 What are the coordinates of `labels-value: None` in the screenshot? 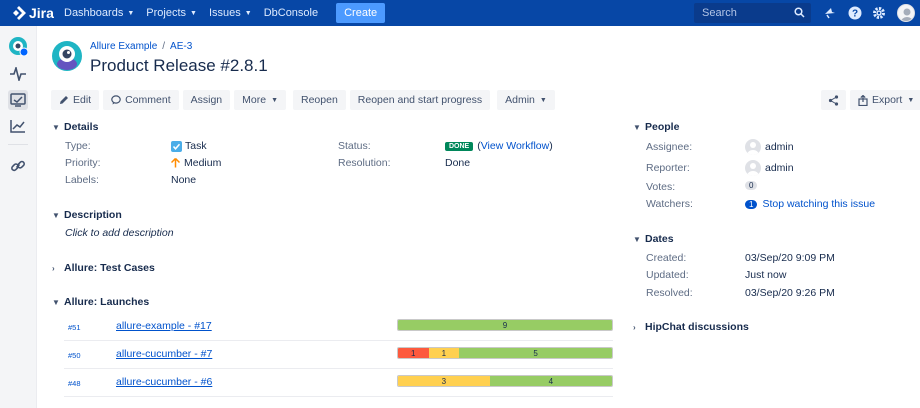 It's located at (184, 180).